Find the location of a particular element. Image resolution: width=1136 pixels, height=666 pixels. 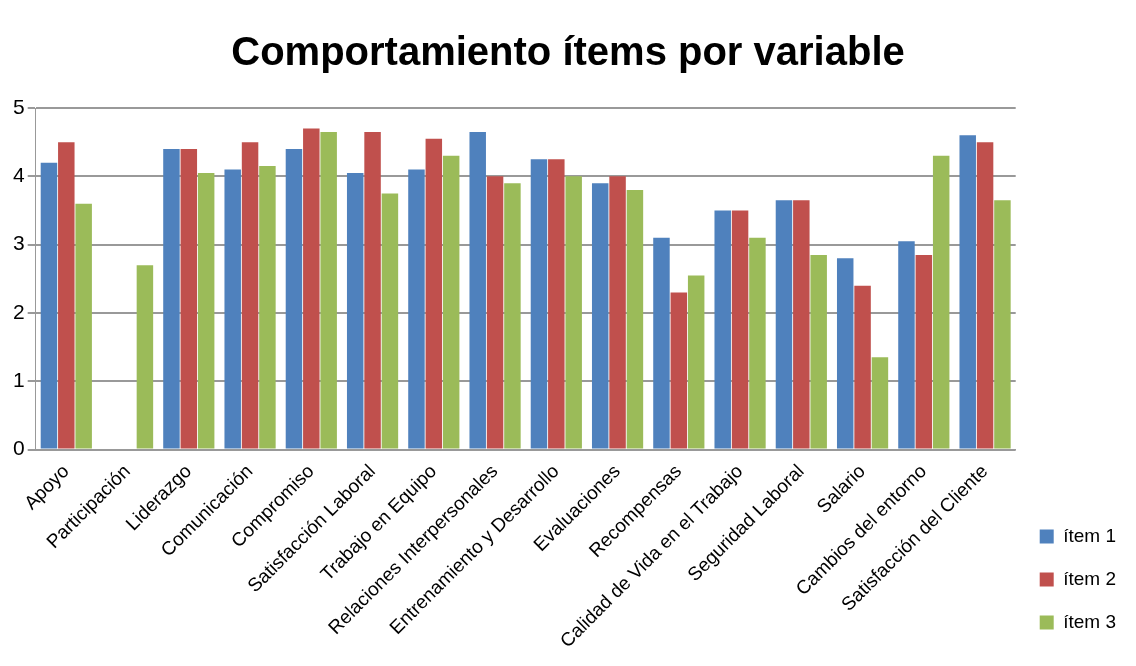

legend-label: ítem 1 is located at coordinates (1090, 535).